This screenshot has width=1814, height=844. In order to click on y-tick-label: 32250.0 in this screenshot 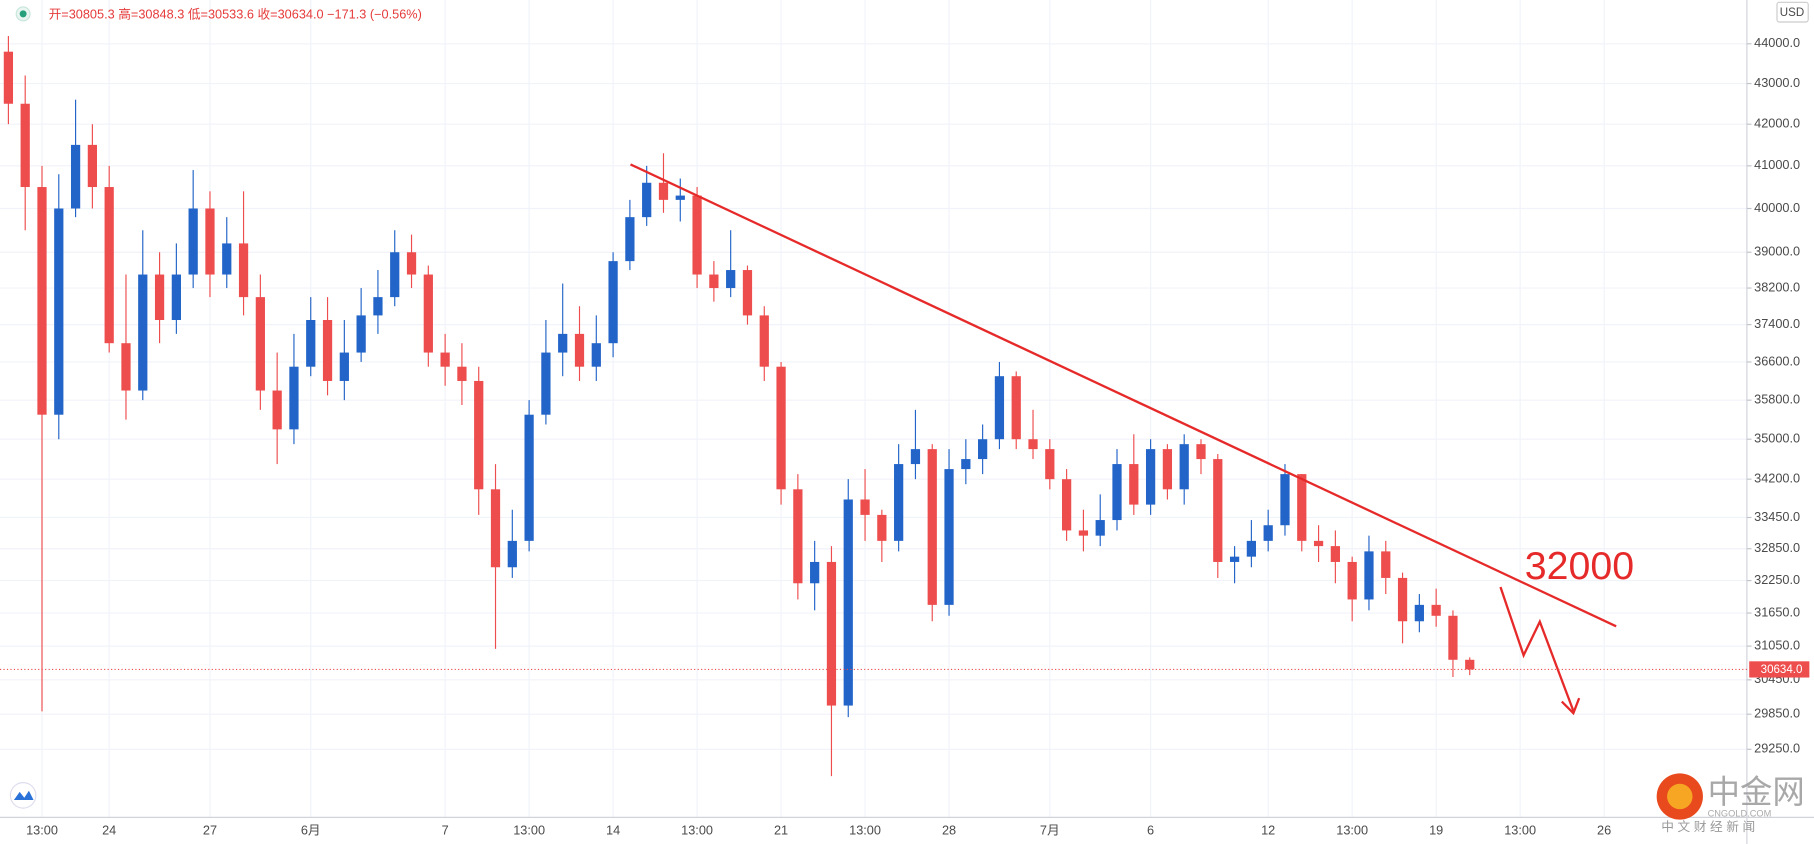, I will do `click(1777, 579)`.